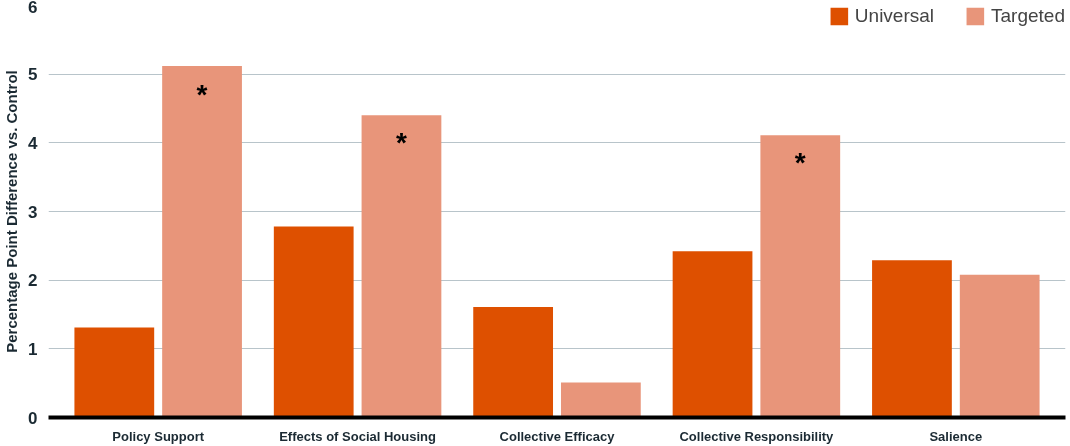 This screenshot has width=1070, height=446. What do you see at coordinates (33, 281) in the screenshot?
I see `y-tick-label: 2` at bounding box center [33, 281].